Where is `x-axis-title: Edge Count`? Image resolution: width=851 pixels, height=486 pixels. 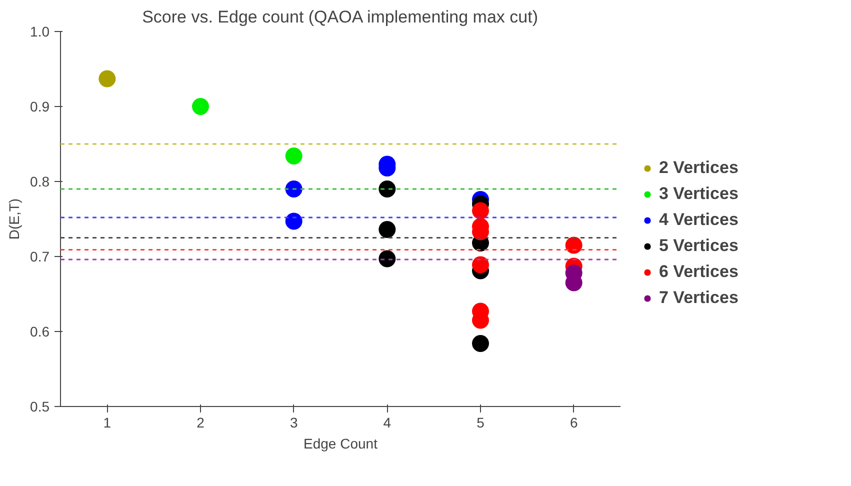 x-axis-title: Edge Count is located at coordinates (341, 444).